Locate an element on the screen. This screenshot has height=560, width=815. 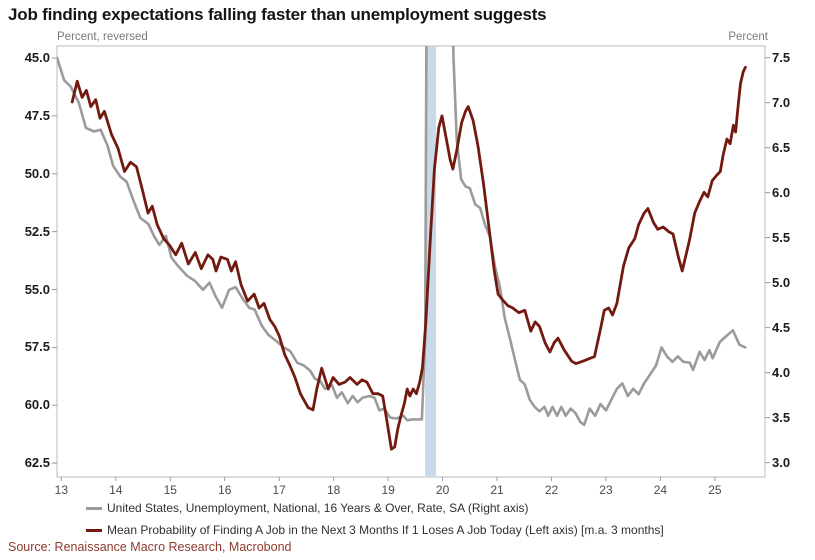
right-axis-tick-label: 7.5 is located at coordinates (781, 57).